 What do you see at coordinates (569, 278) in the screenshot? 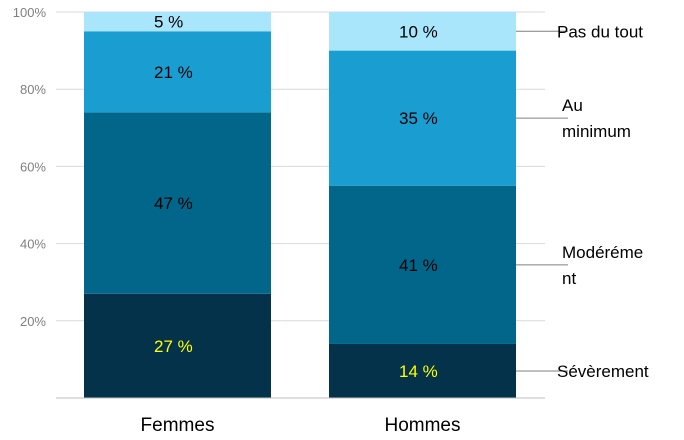
I see `legend-label-moderement-line-2: nt` at bounding box center [569, 278].